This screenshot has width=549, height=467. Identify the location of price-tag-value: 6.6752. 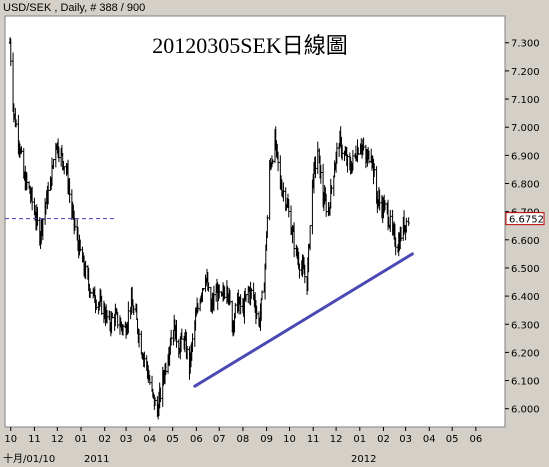
(526, 220).